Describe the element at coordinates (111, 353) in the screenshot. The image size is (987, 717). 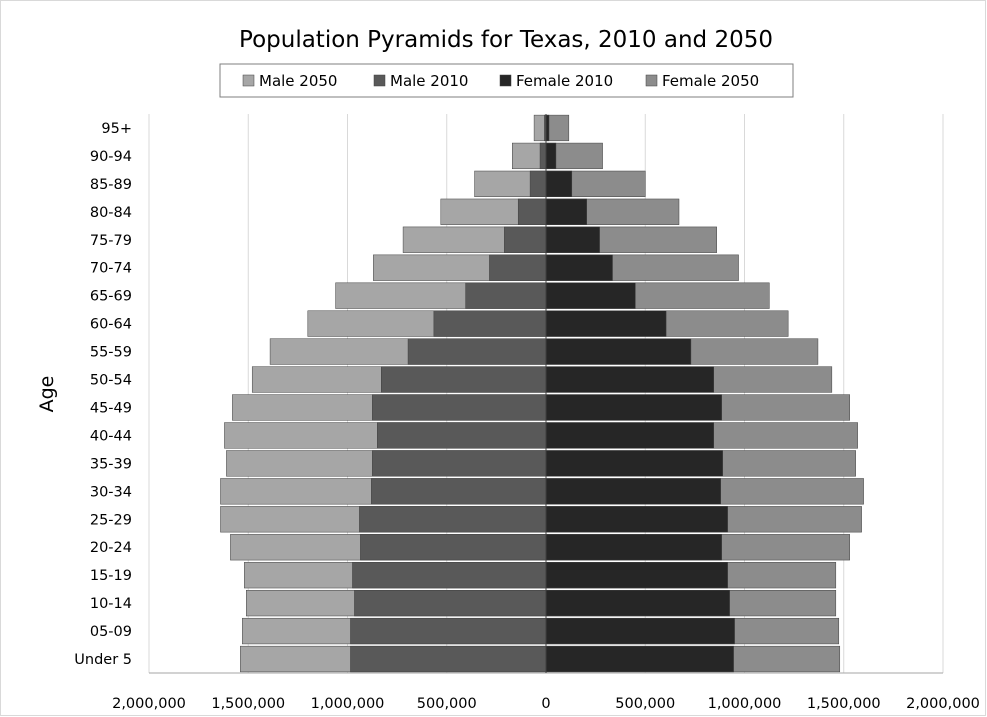
I see `y-tick-label: 55-59` at that location.